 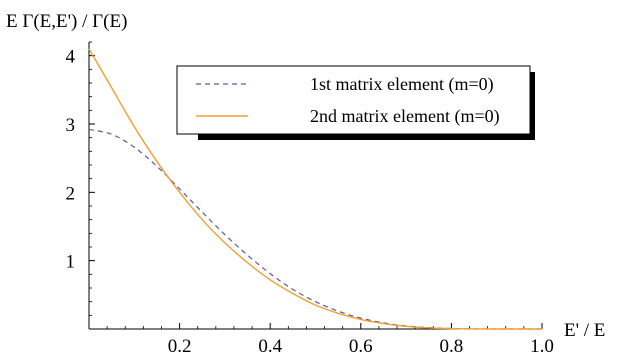 I want to click on legend-label-series-2: 2nd matrix element (m=0), so click(x=405, y=116).